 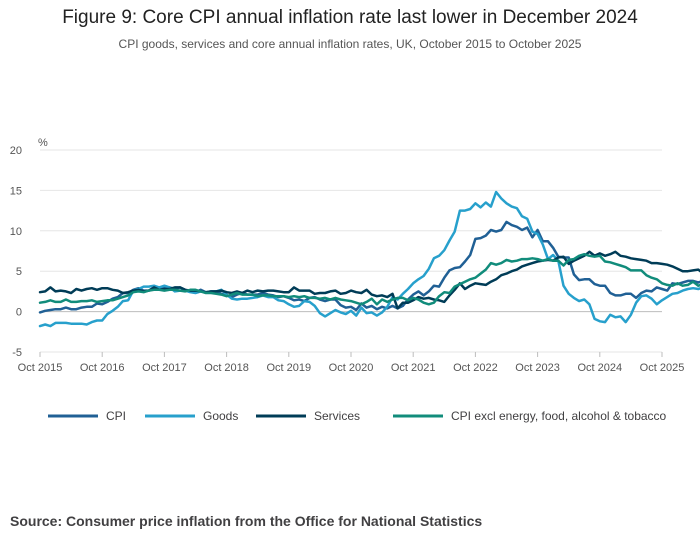 What do you see at coordinates (19, 272) in the screenshot?
I see `y-tick-label: 5` at bounding box center [19, 272].